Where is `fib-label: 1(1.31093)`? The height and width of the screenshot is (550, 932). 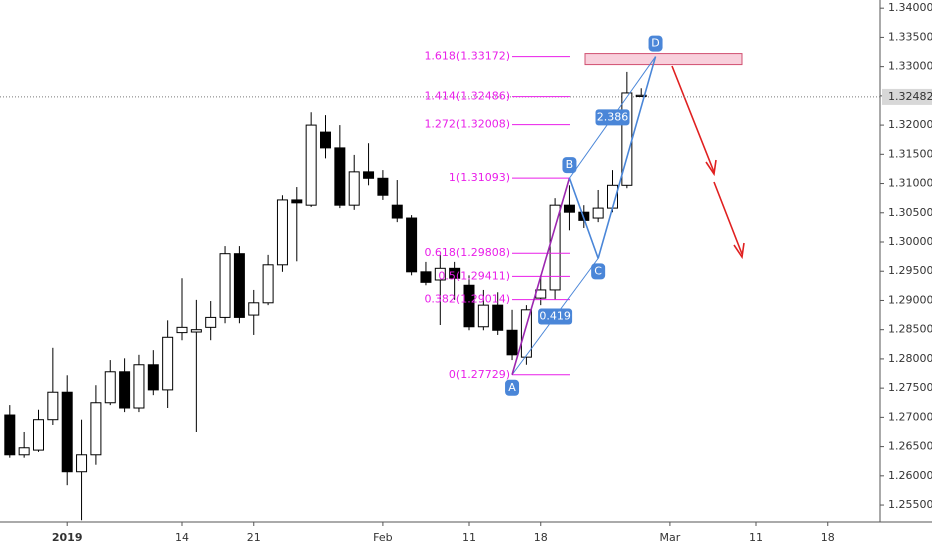 fib-label: 1(1.31093) is located at coordinates (479, 177).